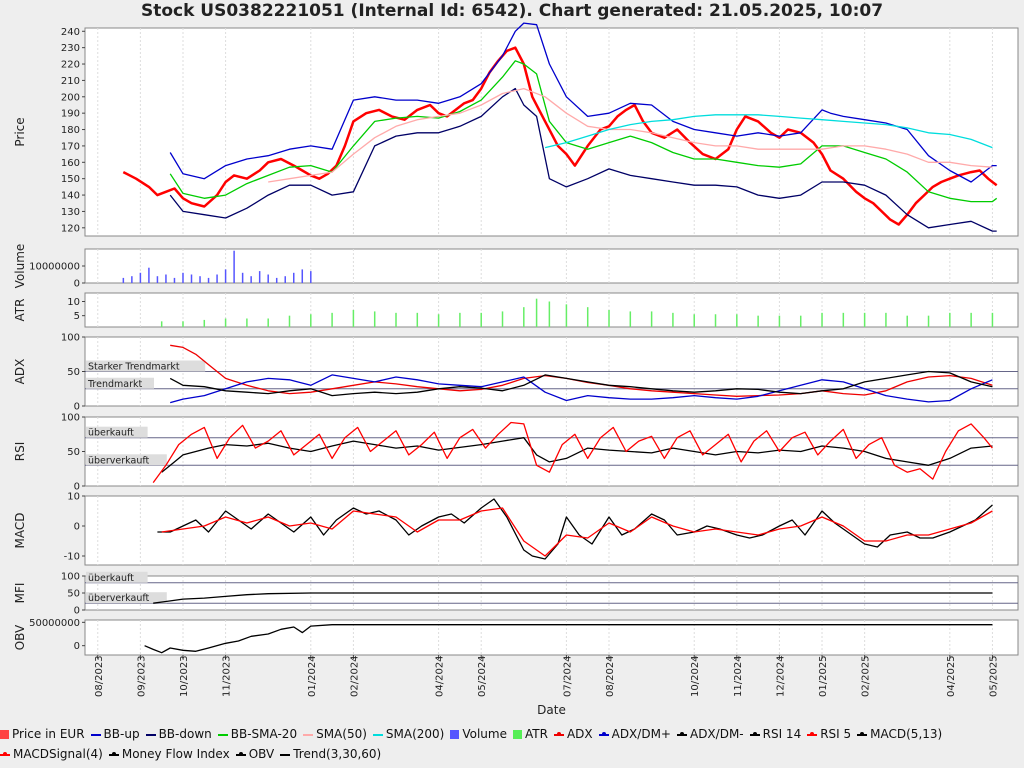 Image resolution: width=1024 pixels, height=768 pixels. I want to click on ytick-label: 130, so click(70, 212).